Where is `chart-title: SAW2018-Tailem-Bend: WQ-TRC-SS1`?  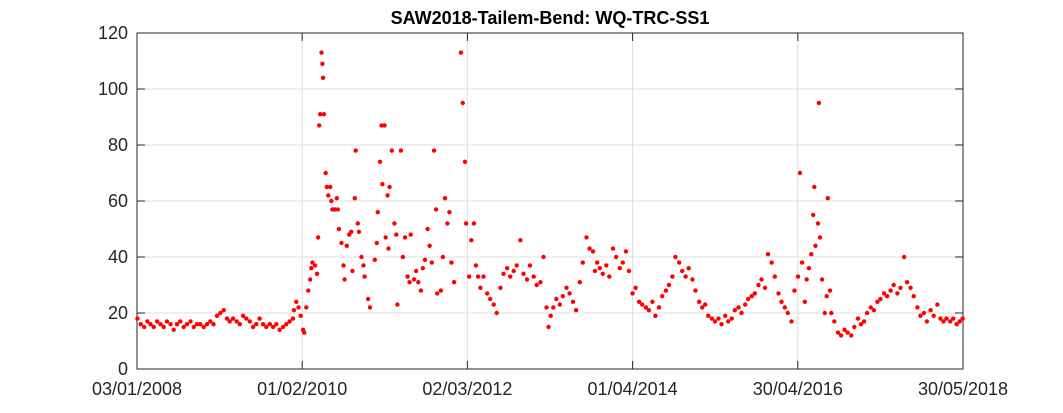 chart-title: SAW2018-Tailem-Bend: WQ-TRC-SS1 is located at coordinates (550, 18).